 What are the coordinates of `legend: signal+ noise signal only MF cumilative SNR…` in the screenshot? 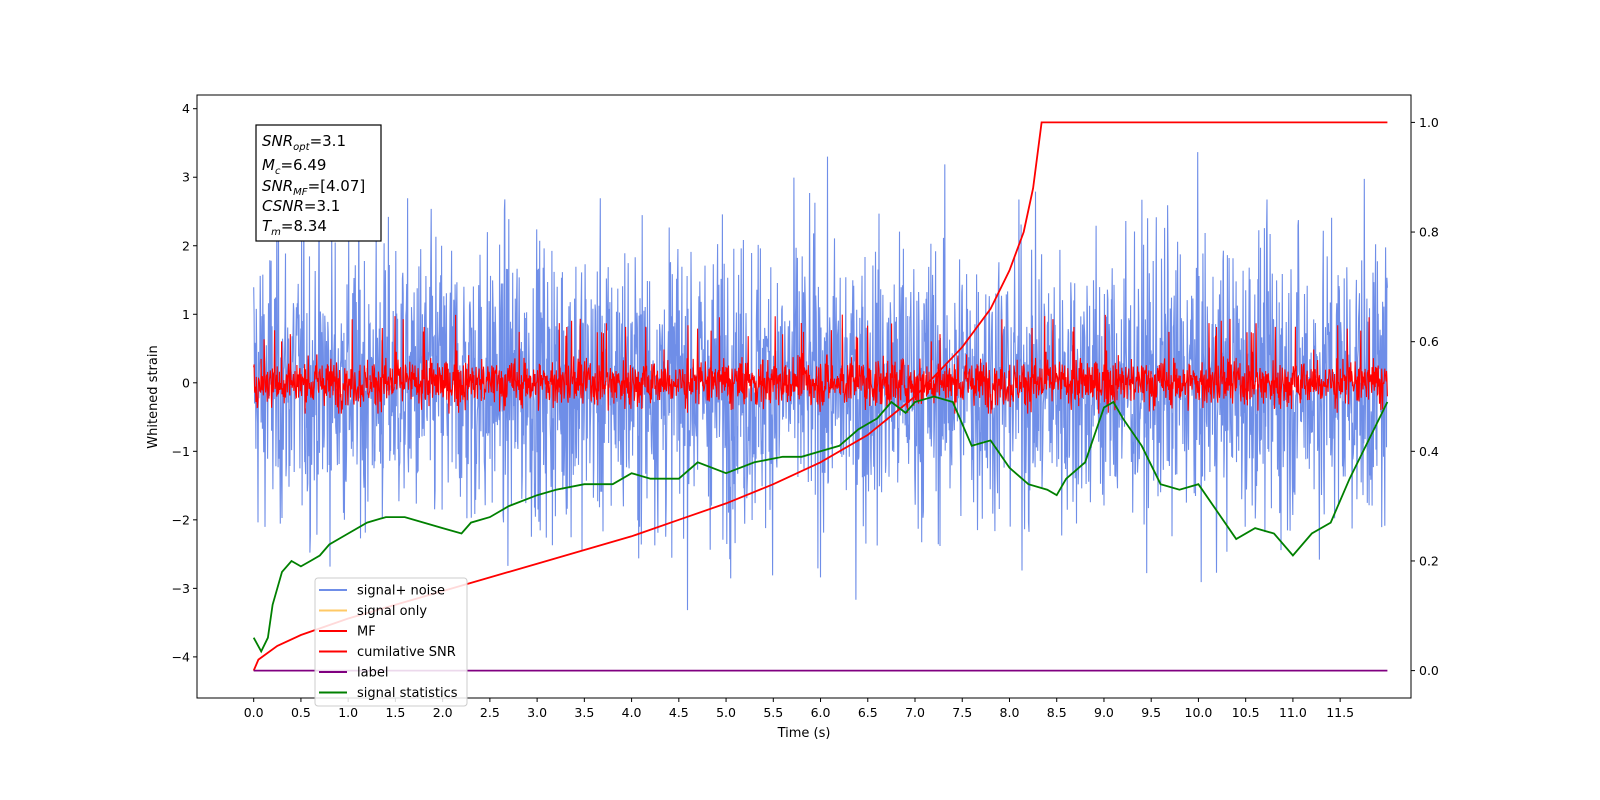 It's located at (391, 642).